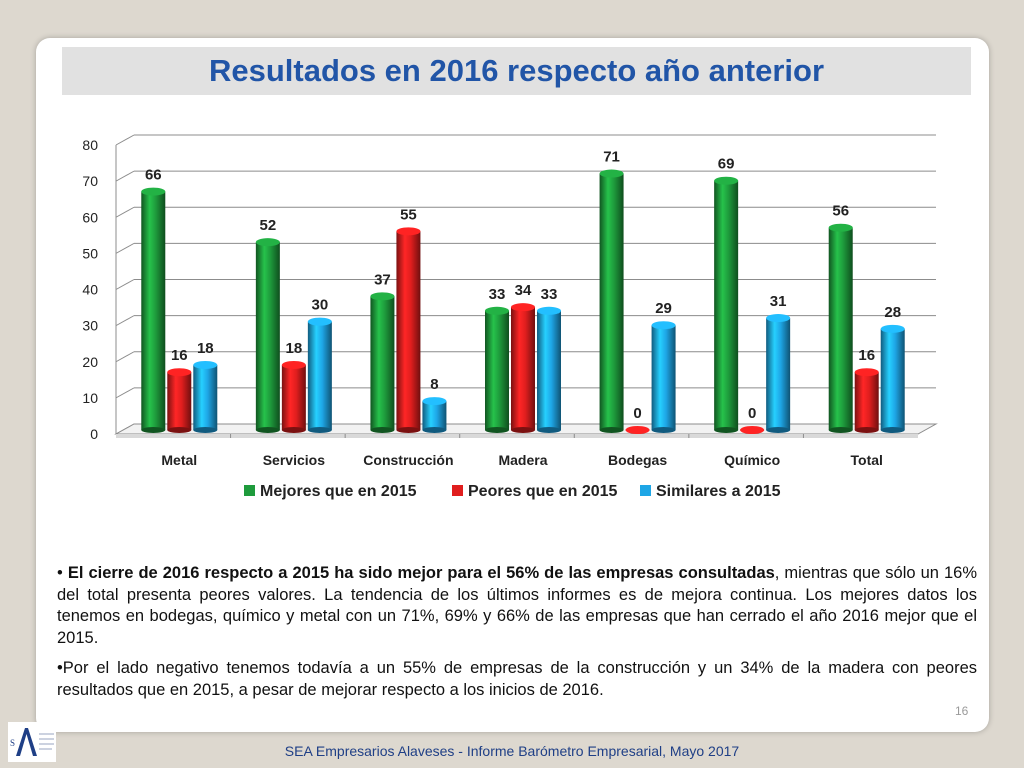  Describe the element at coordinates (90, 181) in the screenshot. I see `y-tick-label: 70` at that location.